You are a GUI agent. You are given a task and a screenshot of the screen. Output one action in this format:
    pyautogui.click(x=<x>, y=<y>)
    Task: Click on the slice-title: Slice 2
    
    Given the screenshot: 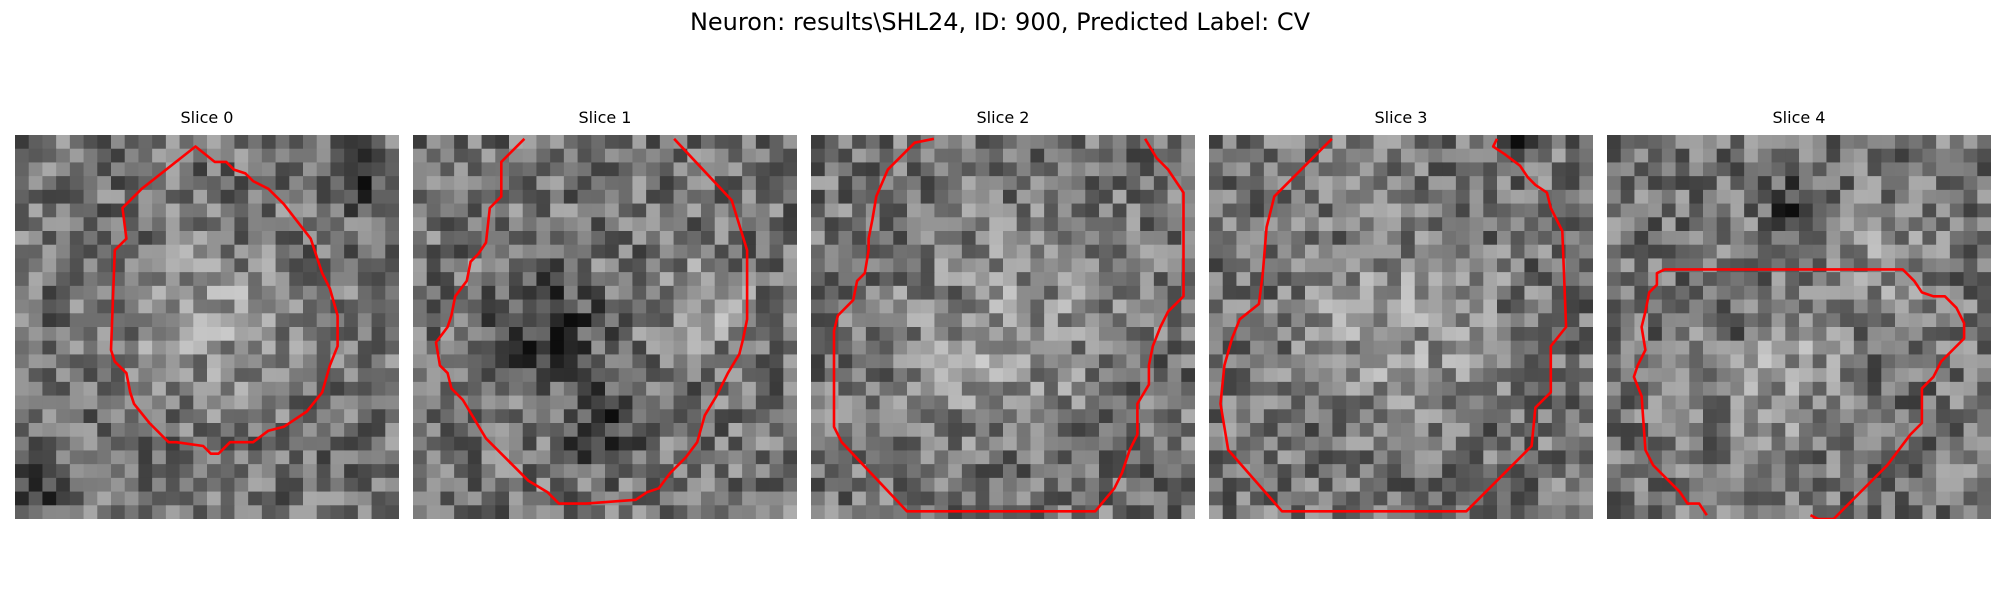 What is the action you would take?
    pyautogui.click(x=1003, y=117)
    